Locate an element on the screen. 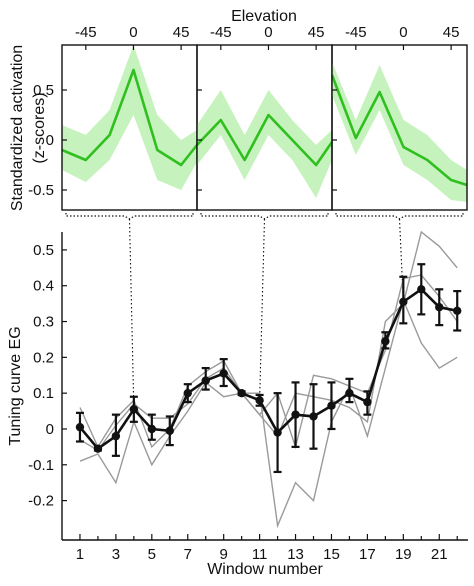 The image size is (474, 586). bottom-x-axis-title: Window number is located at coordinates (265, 569).